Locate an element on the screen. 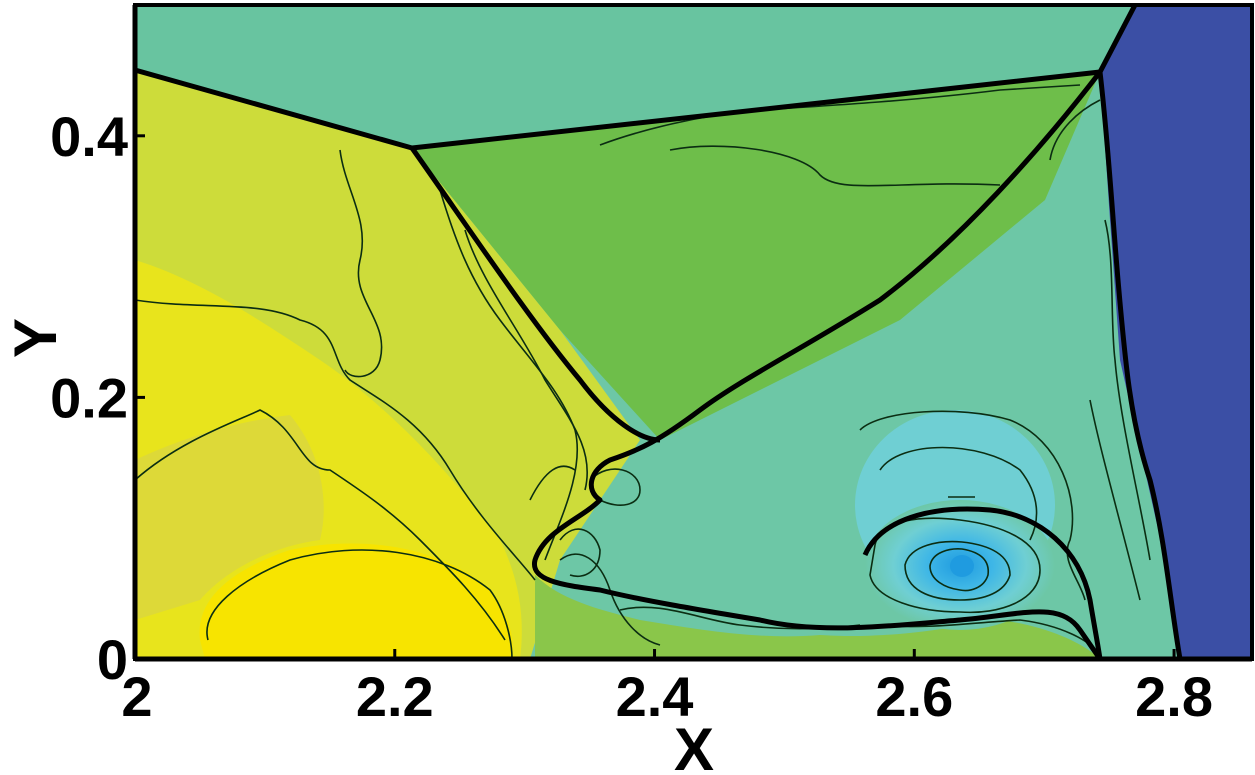 This screenshot has height=775, width=1255. x-axis-title: X is located at coordinates (694, 745).